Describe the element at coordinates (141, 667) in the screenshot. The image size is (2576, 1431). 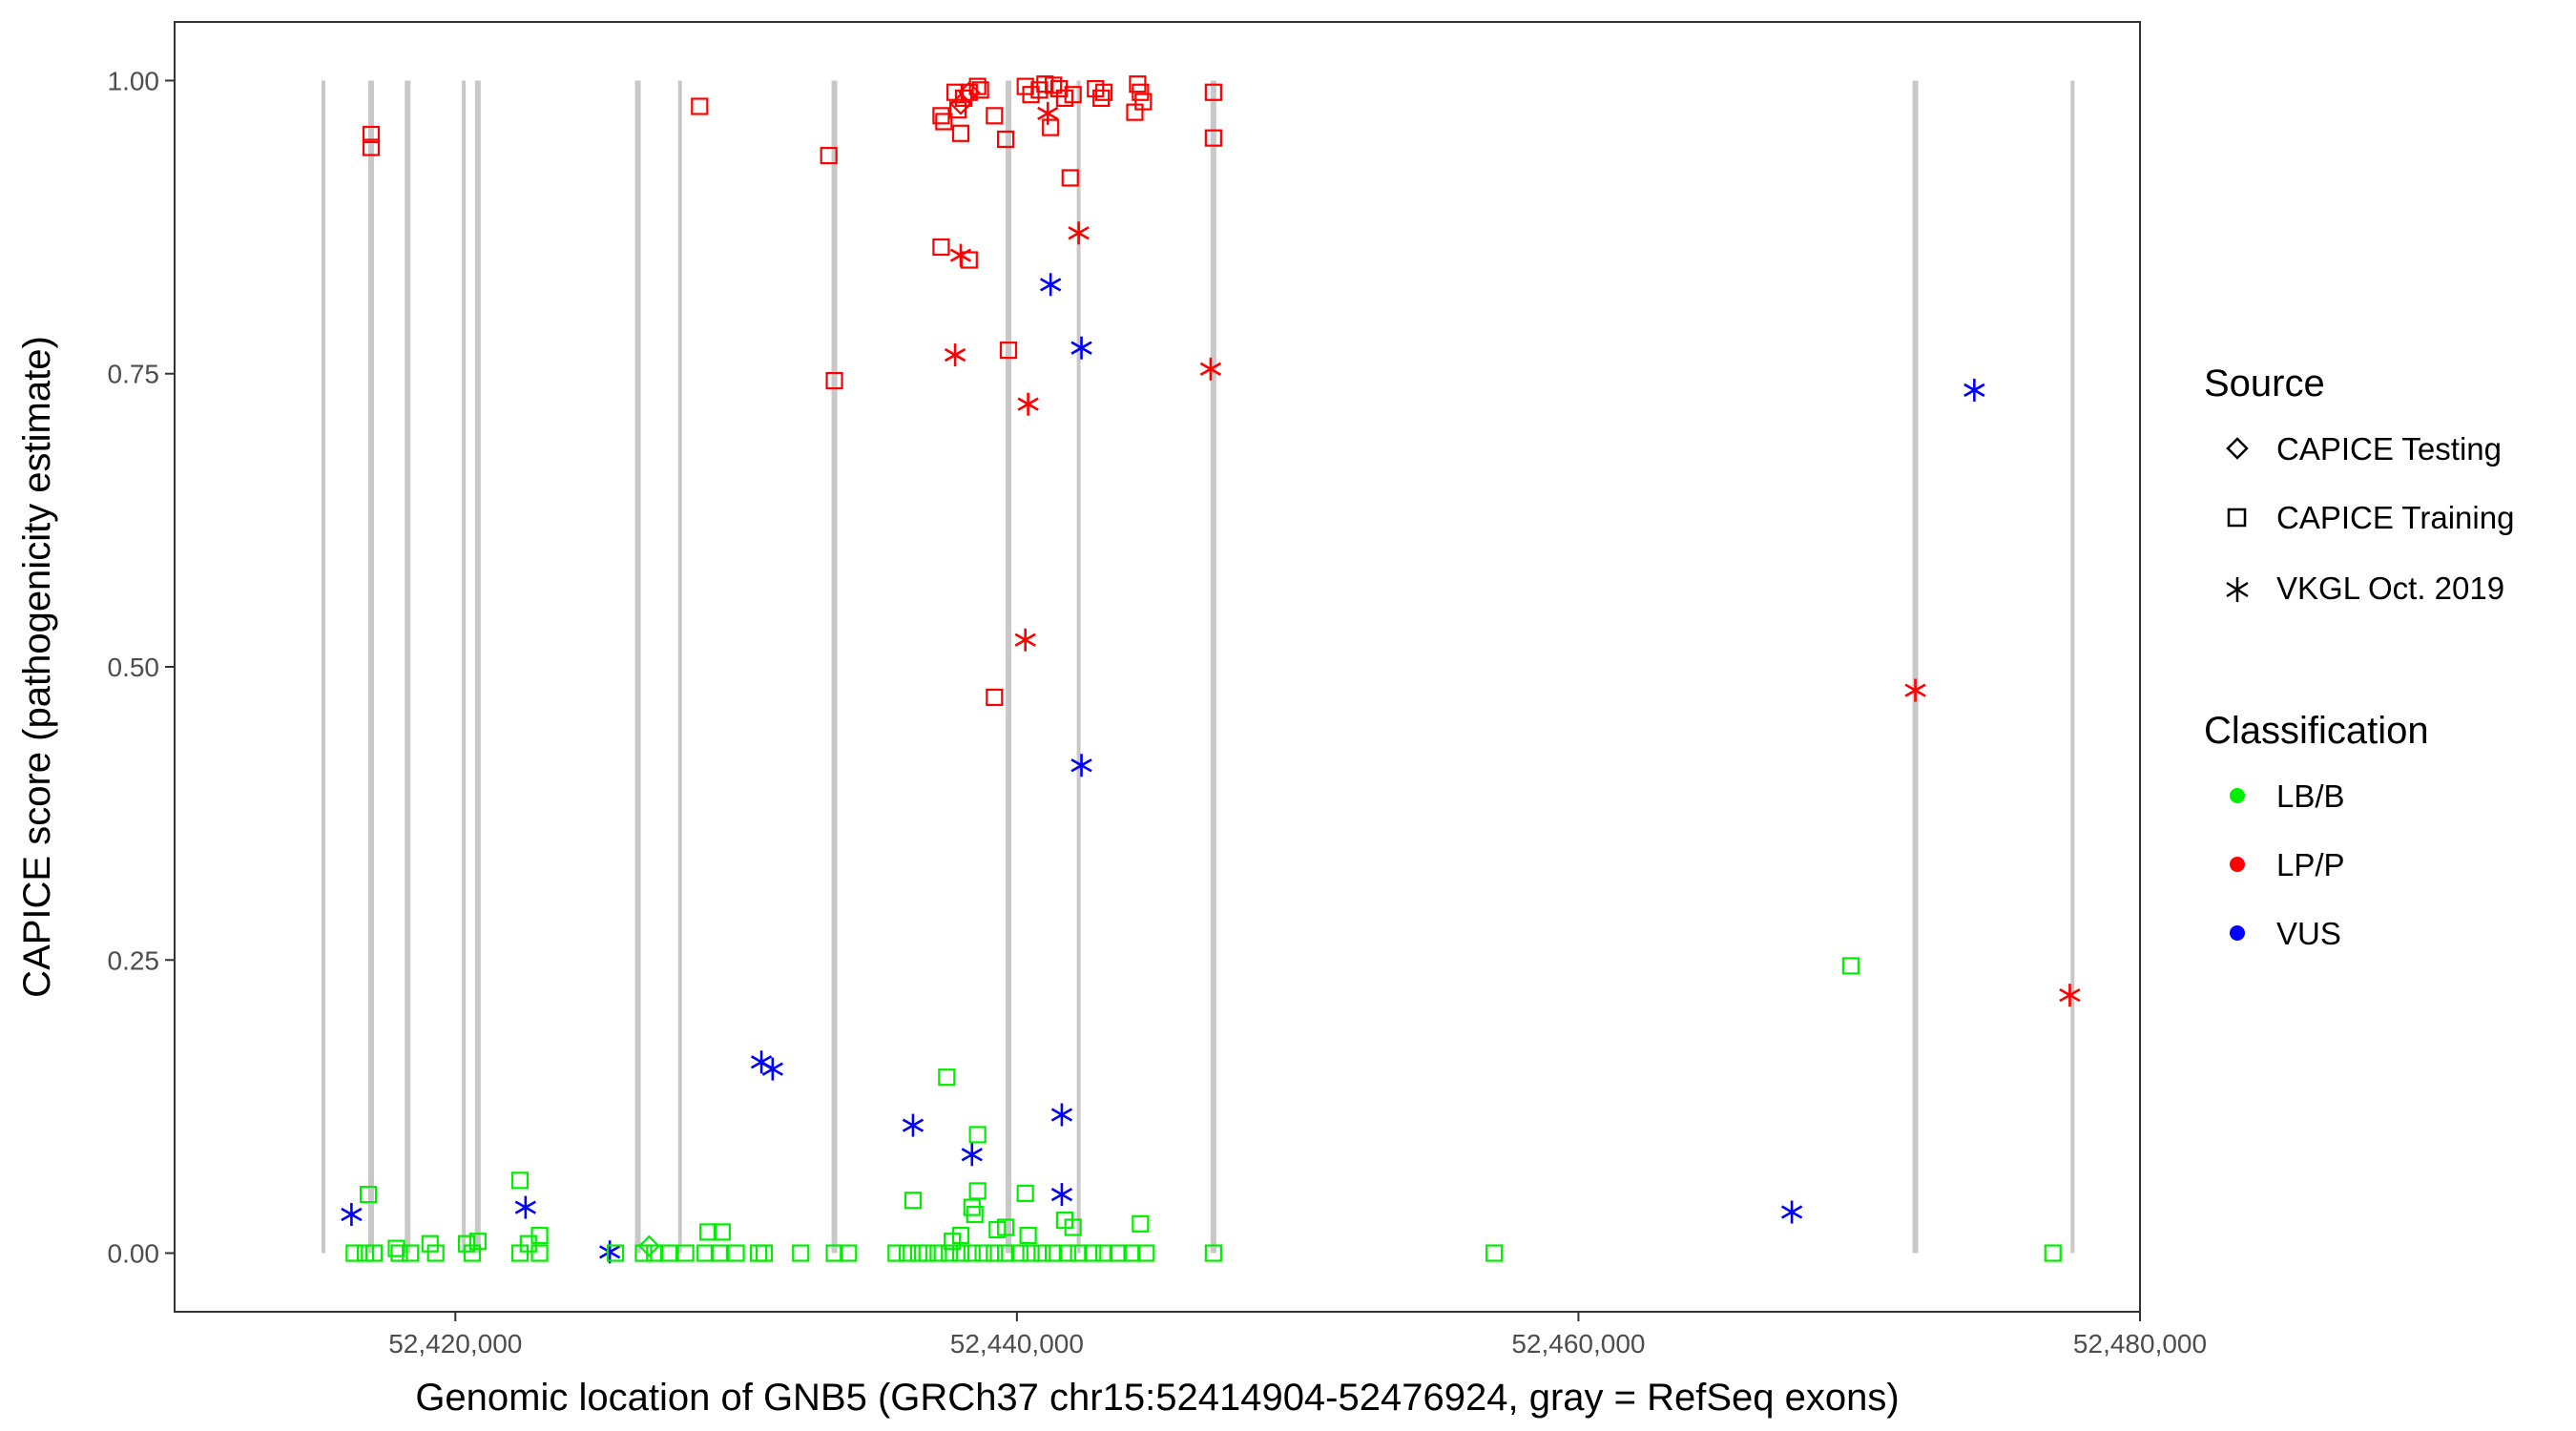
I see `y-axis: 0.00 0.25 0.50 0.75 1.00` at that location.